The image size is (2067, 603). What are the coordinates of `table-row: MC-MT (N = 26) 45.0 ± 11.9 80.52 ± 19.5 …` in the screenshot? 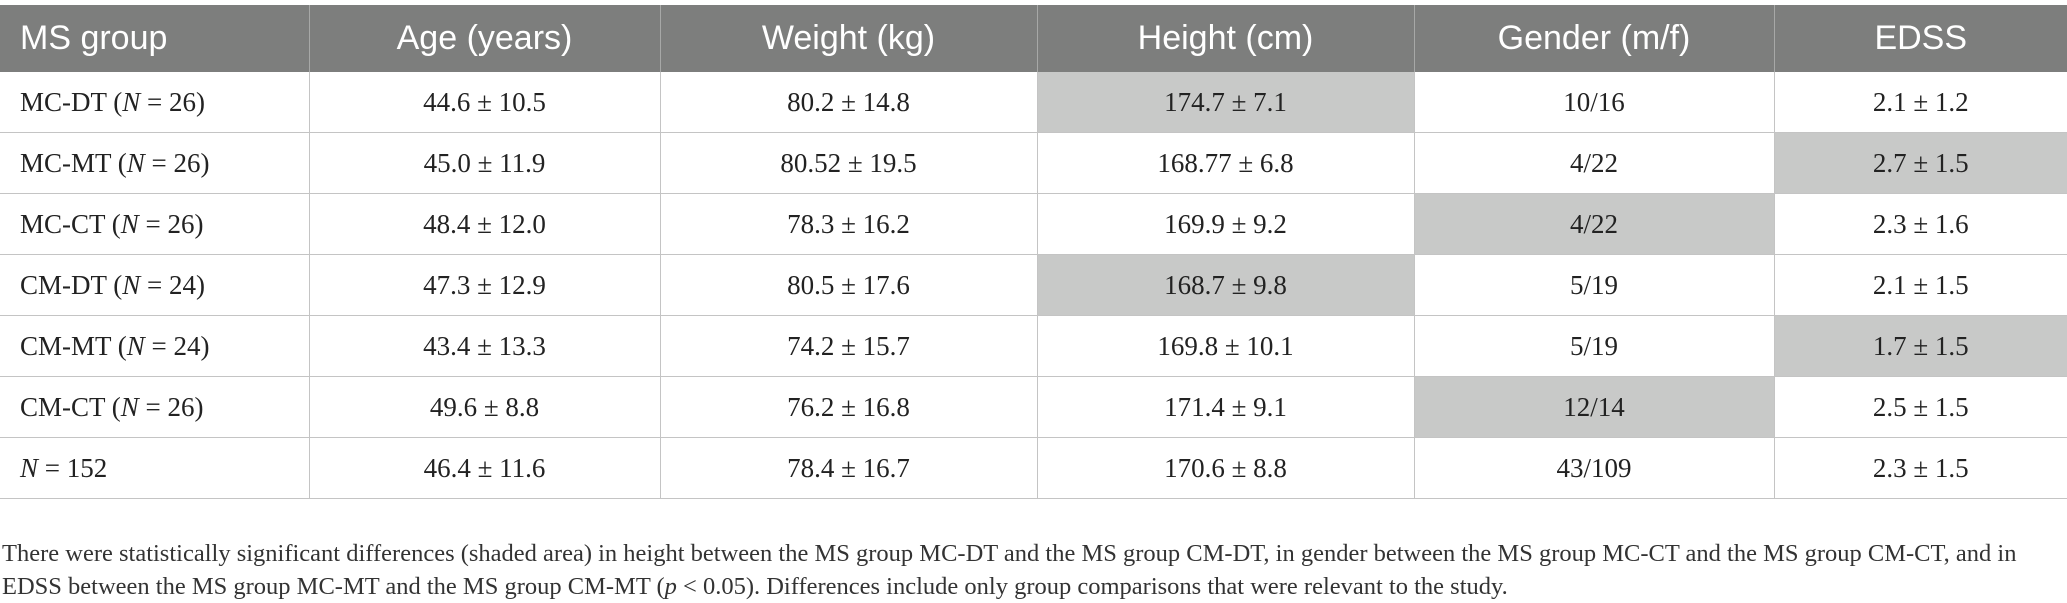 It's located at (1033, 163).